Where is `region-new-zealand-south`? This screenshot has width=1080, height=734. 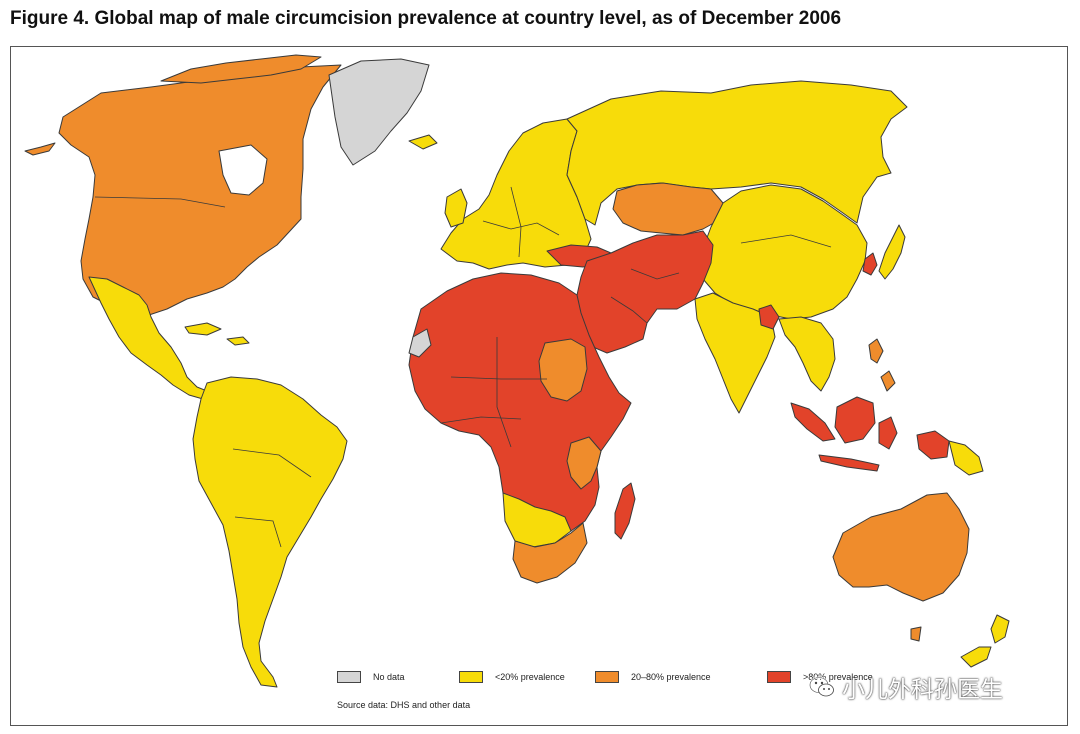
region-new-zealand-south is located at coordinates (976, 657).